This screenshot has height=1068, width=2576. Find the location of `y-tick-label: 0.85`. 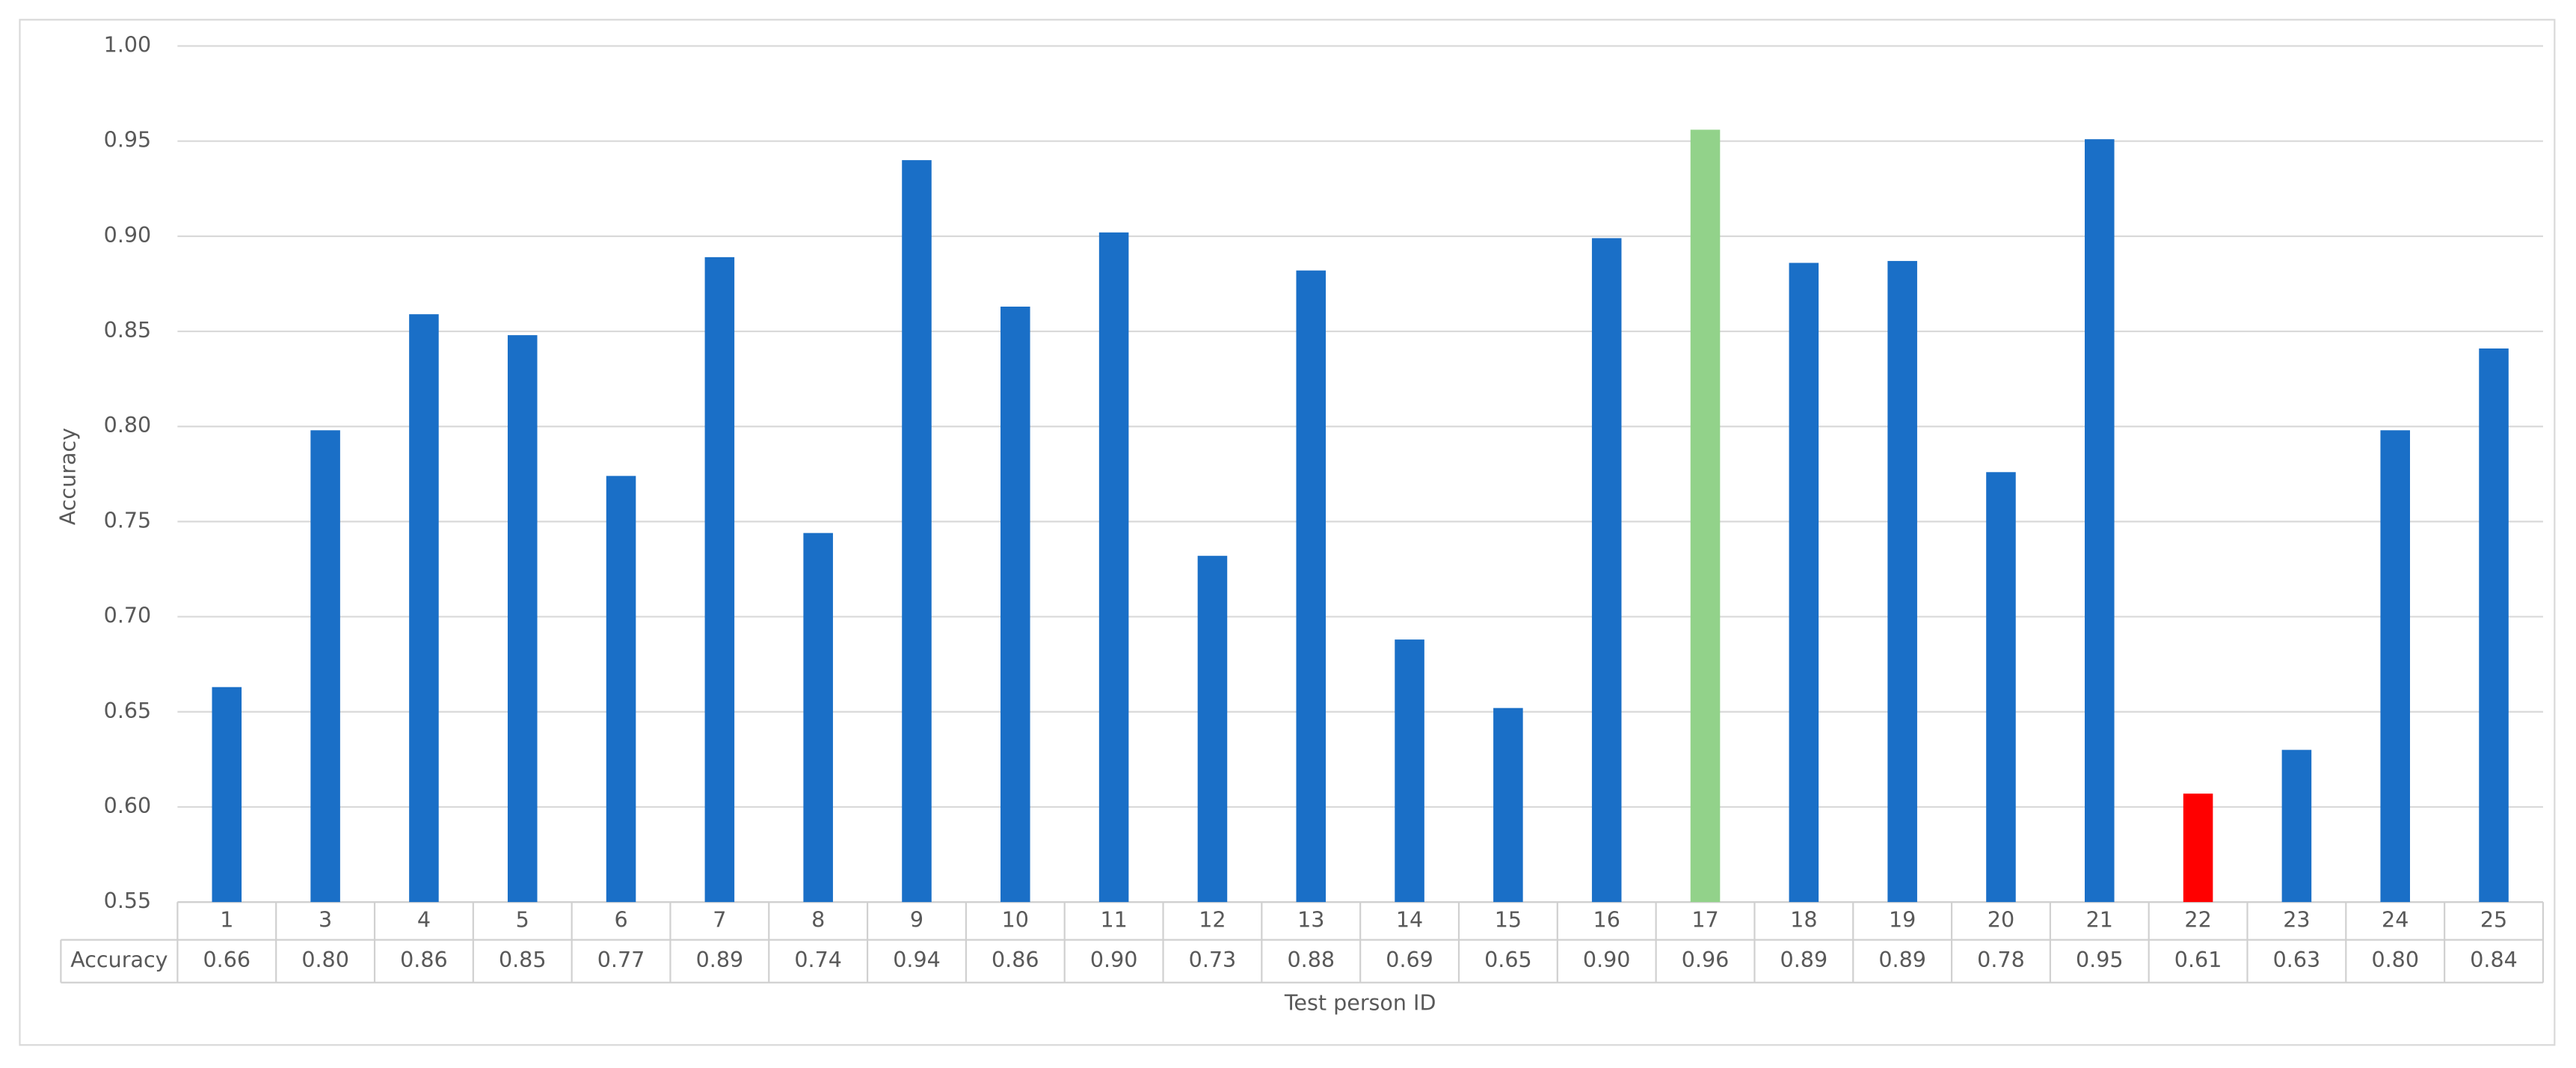

y-tick-label: 0.85 is located at coordinates (128, 330).